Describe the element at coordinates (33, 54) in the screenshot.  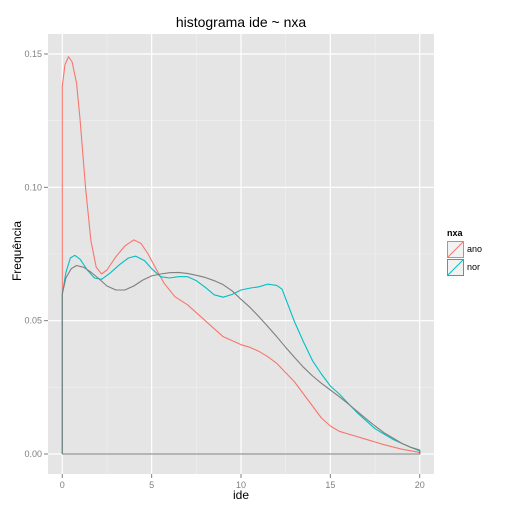
I see `y-tick-label: 0.15` at that location.